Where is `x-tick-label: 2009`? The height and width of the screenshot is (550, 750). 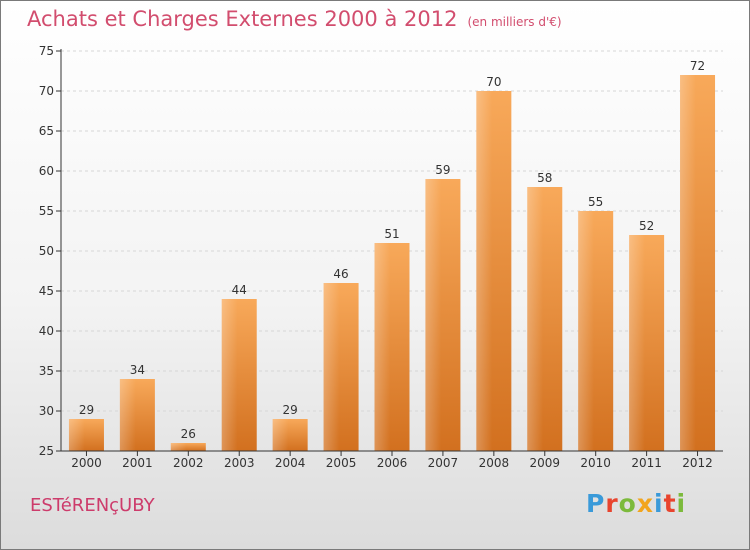
x-tick-label: 2009 is located at coordinates (544, 463).